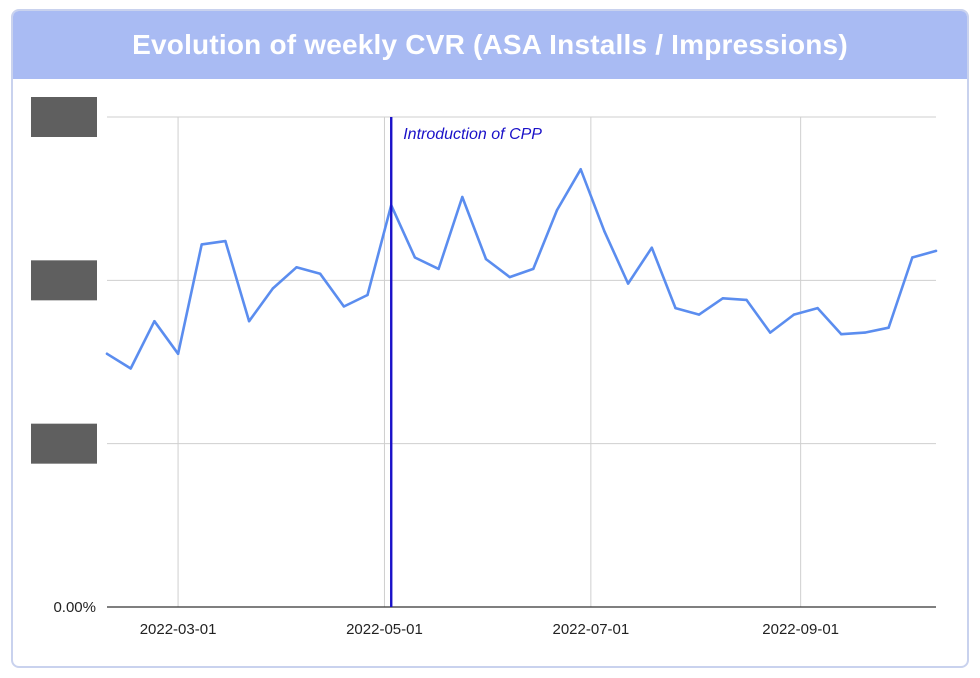 The image size is (980, 678). I want to click on x-tick-label: 2022-05-01, so click(384, 629).